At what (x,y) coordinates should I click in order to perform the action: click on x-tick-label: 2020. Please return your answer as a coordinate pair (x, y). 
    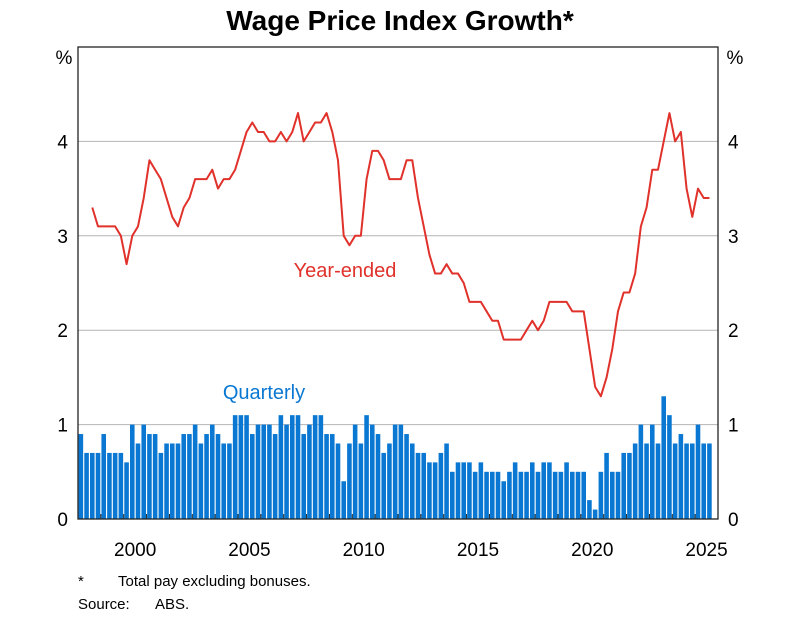
    Looking at the image, I should click on (592, 550).